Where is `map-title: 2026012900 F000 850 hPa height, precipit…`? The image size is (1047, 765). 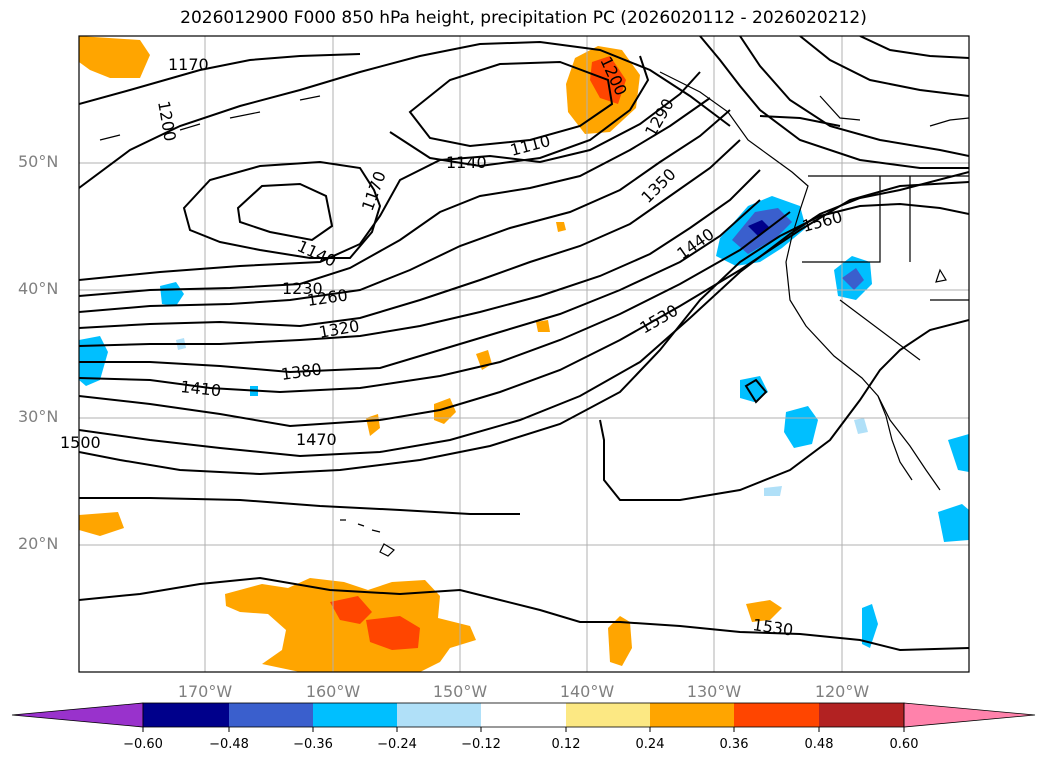
map-title: 2026012900 F000 850 hPa height, precipit… is located at coordinates (523, 18).